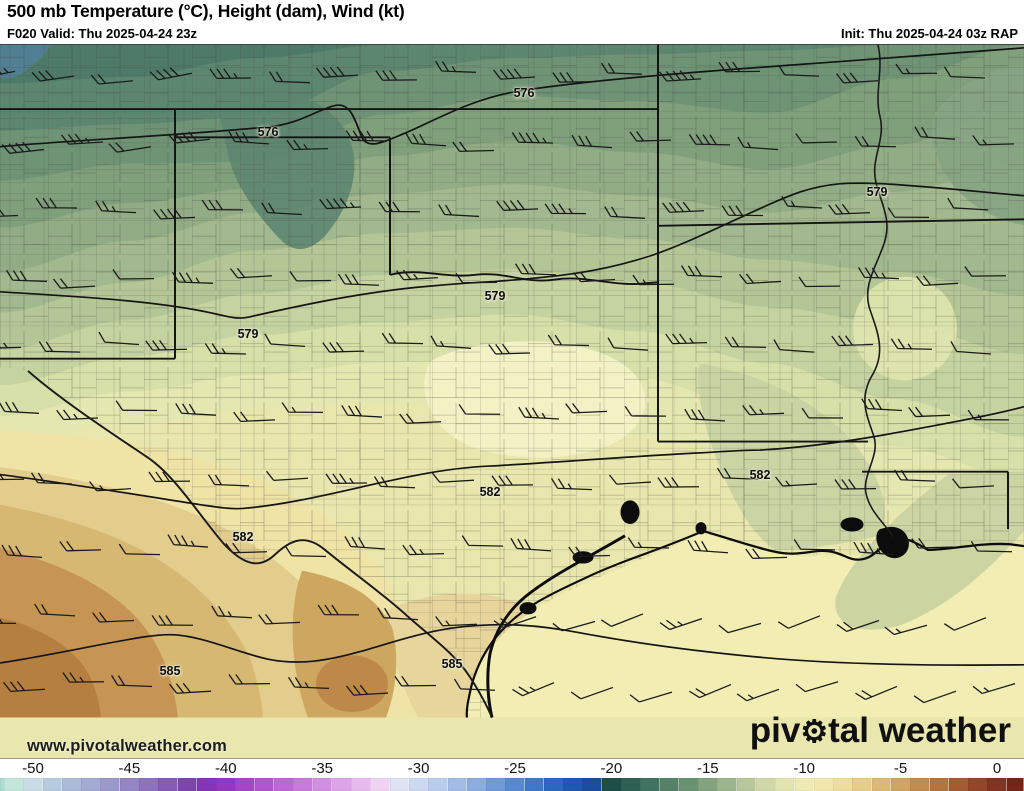 Image resolution: width=1024 pixels, height=791 pixels. What do you see at coordinates (701, 528) in the screenshot?
I see `sabine-lake` at bounding box center [701, 528].